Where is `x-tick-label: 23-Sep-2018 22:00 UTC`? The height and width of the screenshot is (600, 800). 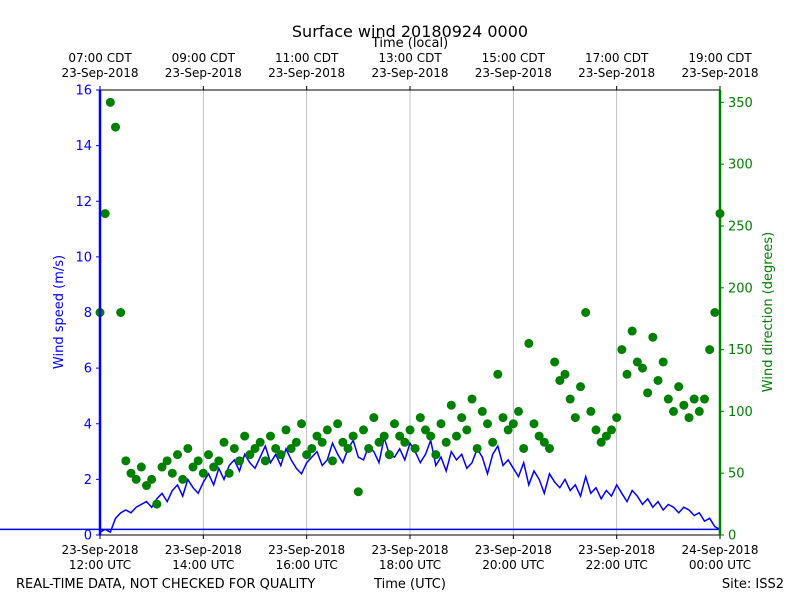
x-tick-label: 23-Sep-2018 22:00 UTC is located at coordinates (616, 557).